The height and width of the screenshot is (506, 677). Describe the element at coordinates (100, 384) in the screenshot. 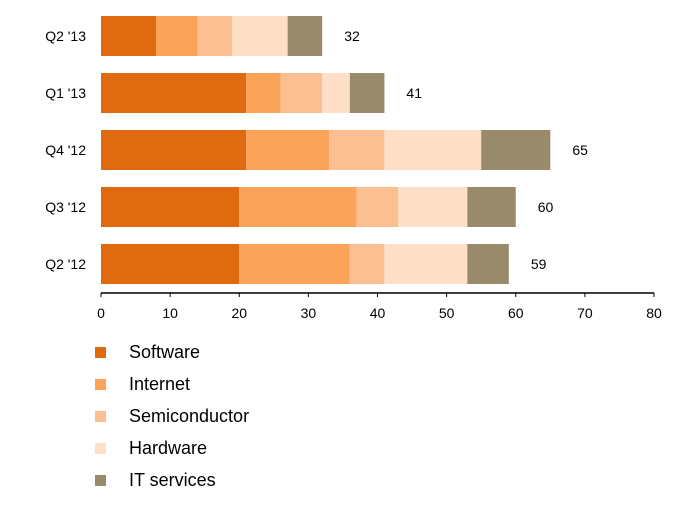

I see `legend-swatch-internet` at that location.